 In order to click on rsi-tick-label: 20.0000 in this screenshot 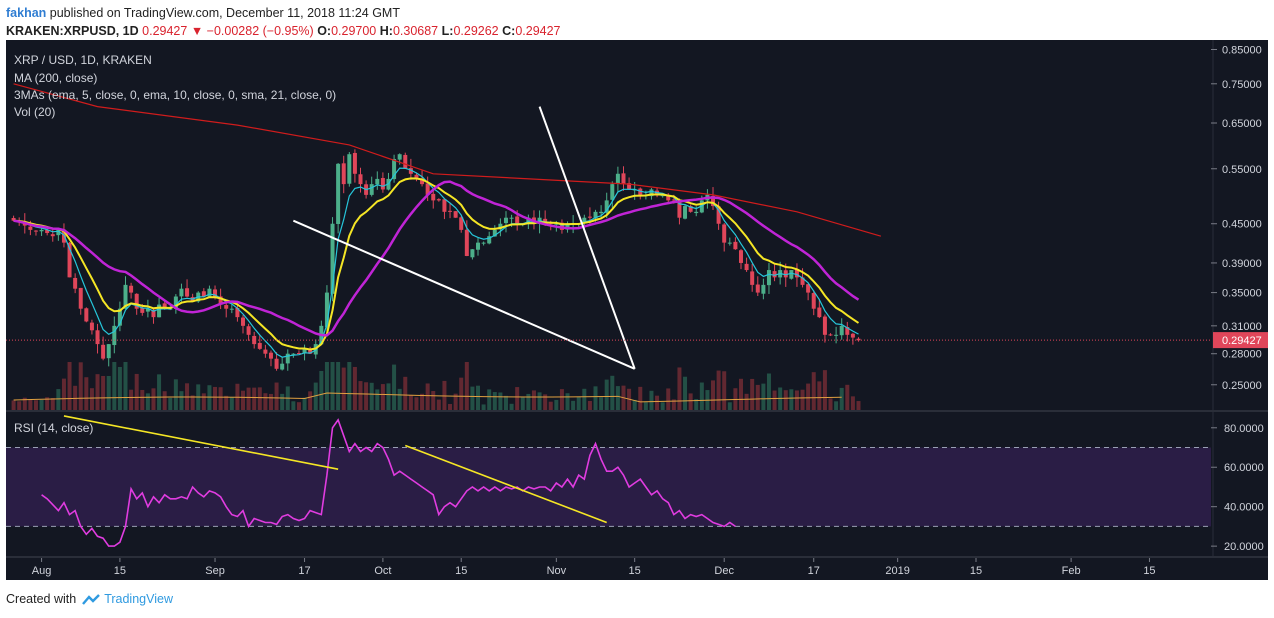, I will do `click(1244, 547)`.